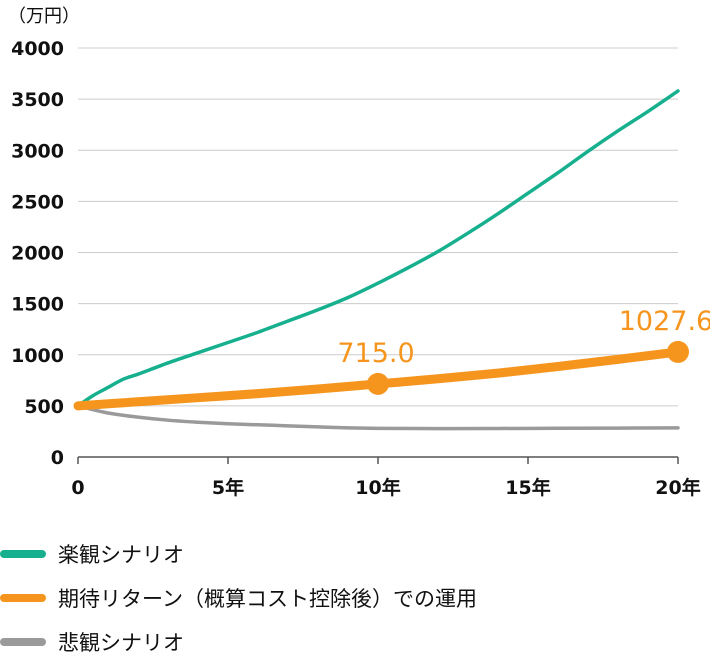 This screenshot has width=710, height=664. Describe the element at coordinates (37, 305) in the screenshot. I see `y-tick-label: 1500` at that location.